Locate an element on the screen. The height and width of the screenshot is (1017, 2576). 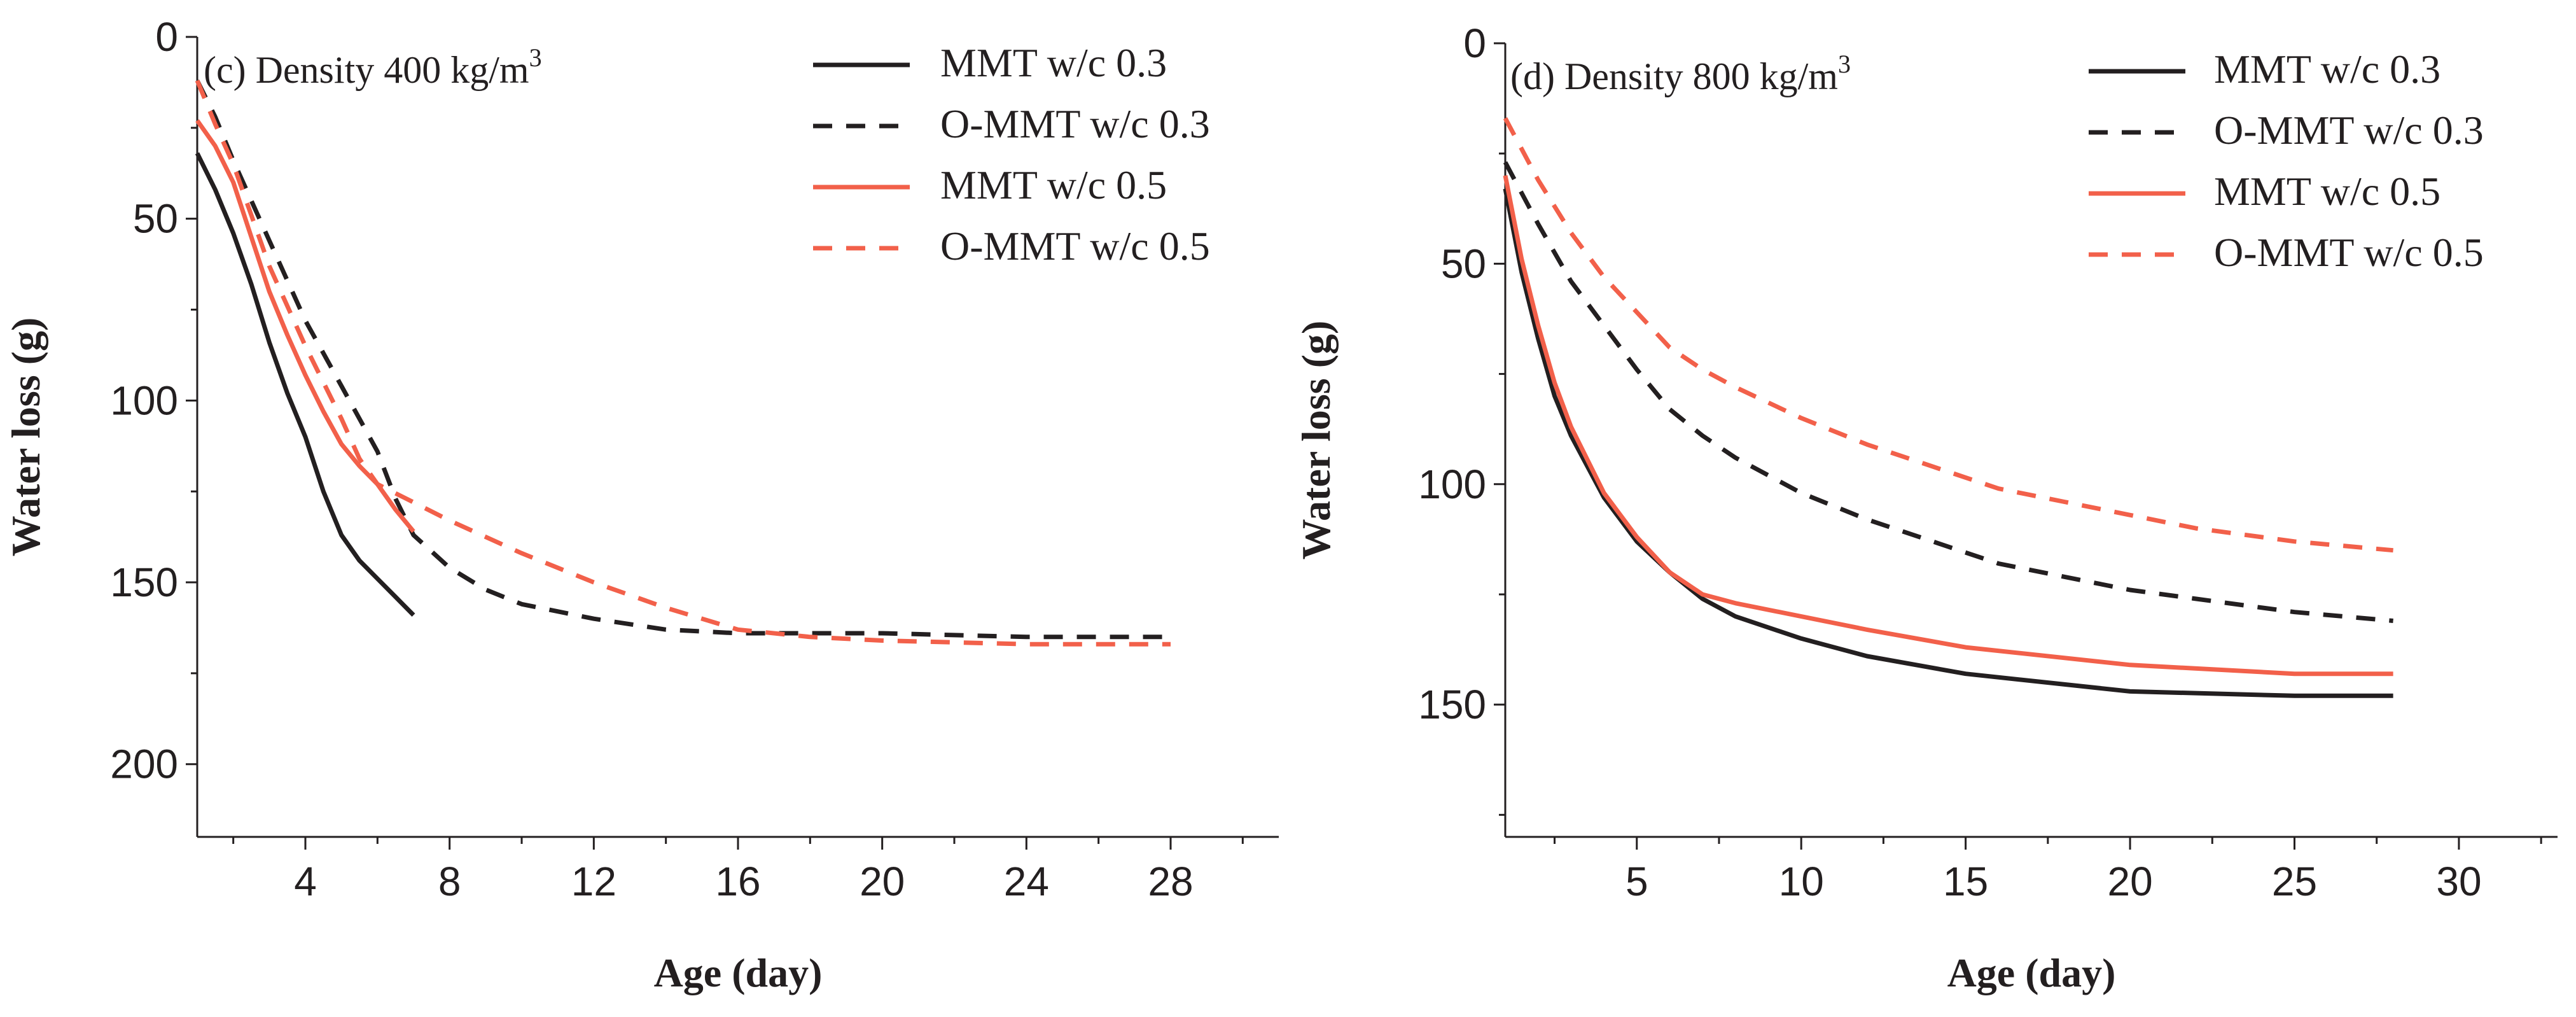
x-tick-label: 8 is located at coordinates (450, 881).